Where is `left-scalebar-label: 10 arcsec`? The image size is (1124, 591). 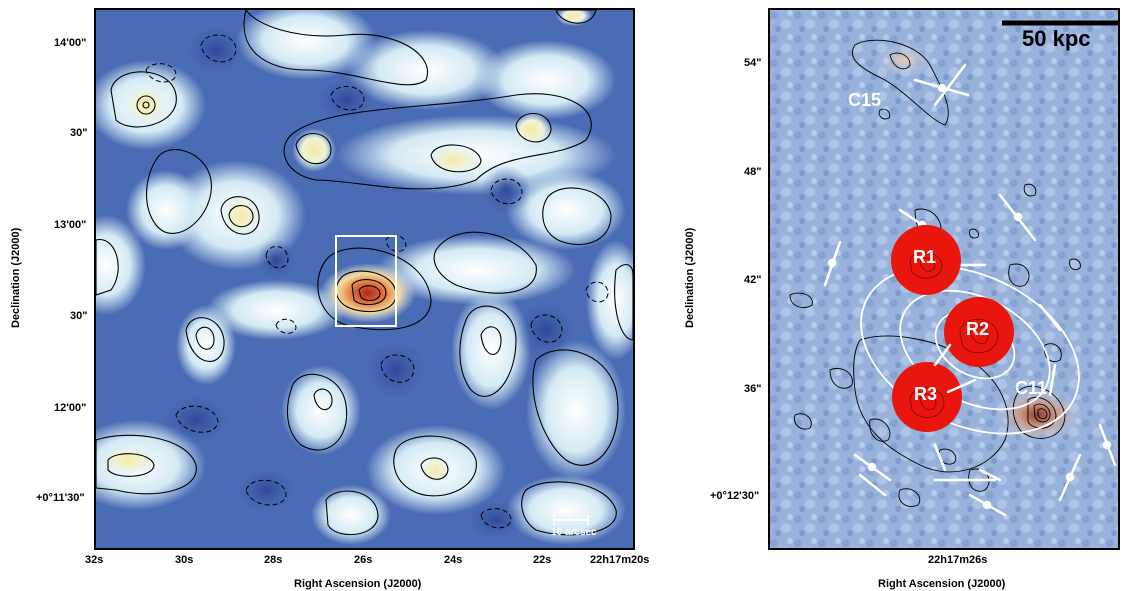
left-scalebar-label: 10 arcsec is located at coordinates (574, 532).